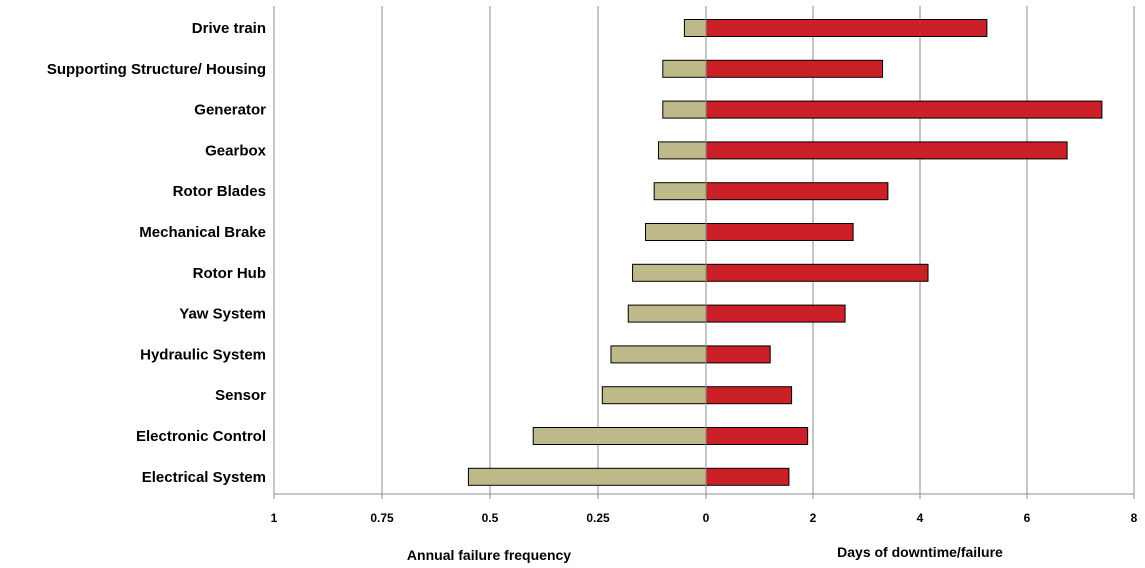 This screenshot has width=1145, height=568. Describe the element at coordinates (204, 477) in the screenshot. I see `category-label: Electrical System` at that location.